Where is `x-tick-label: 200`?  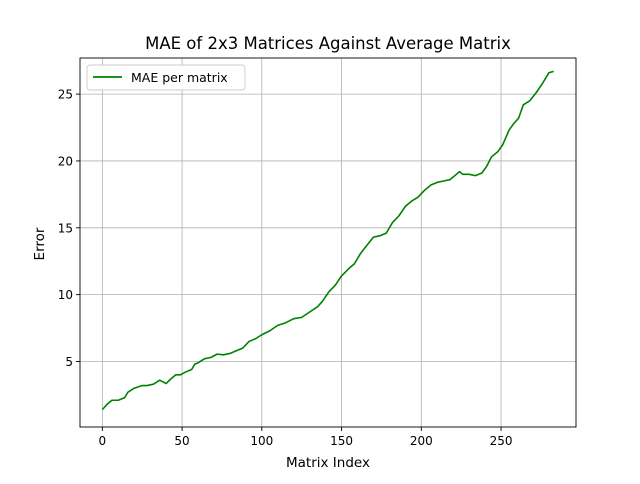 x-tick-label: 200 is located at coordinates (421, 441).